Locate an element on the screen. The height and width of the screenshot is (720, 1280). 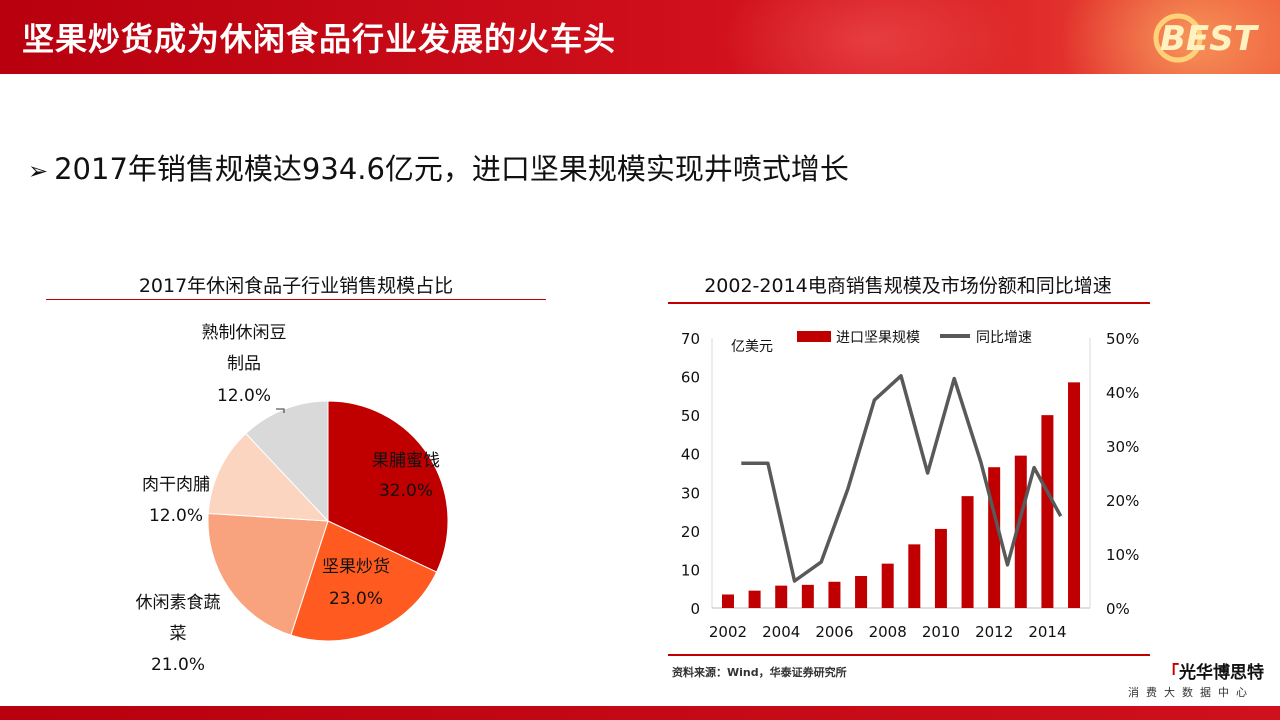
footer-bar is located at coordinates (640, 713).